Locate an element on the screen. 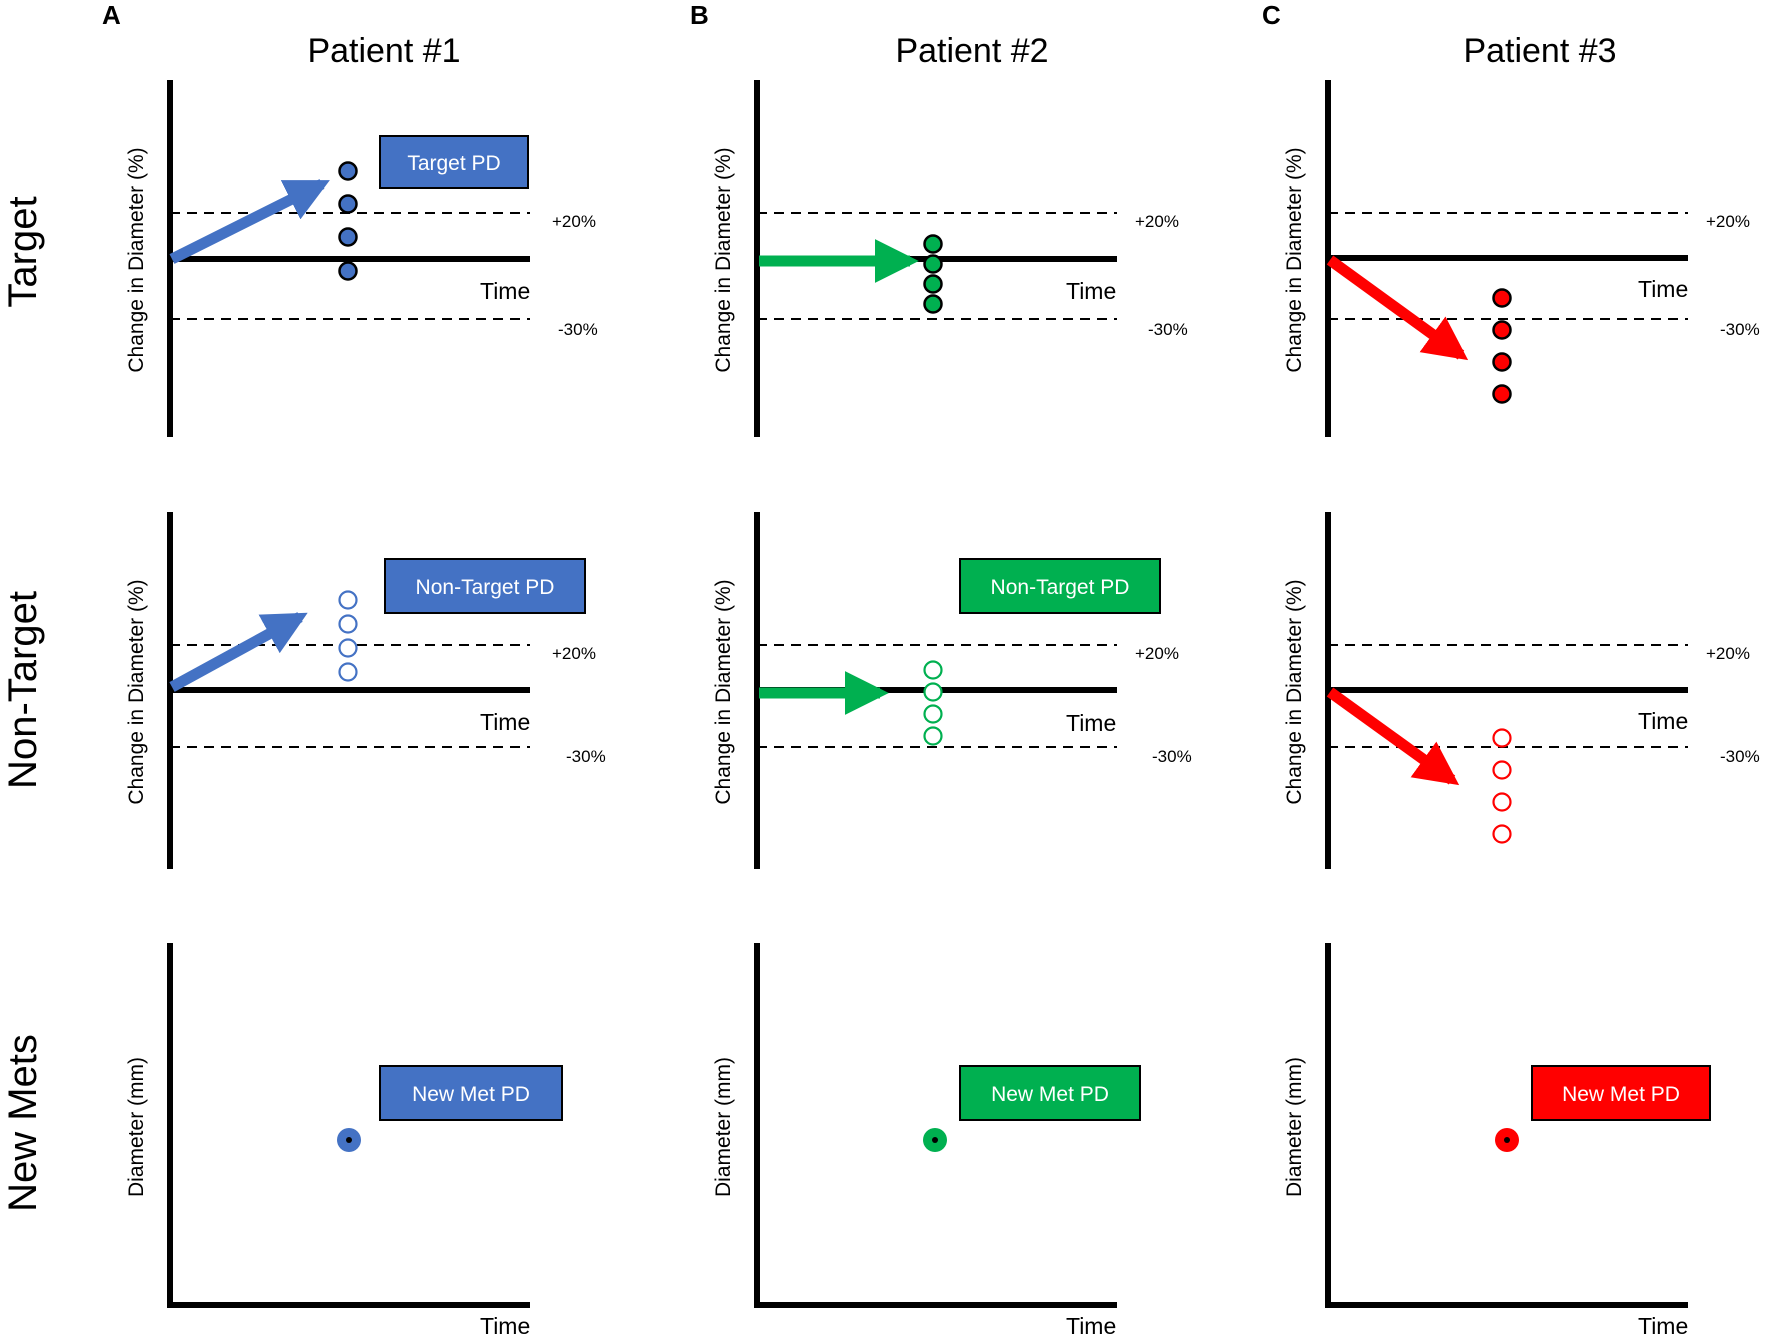 The height and width of the screenshot is (1337, 1772). panel-letter-c: C is located at coordinates (1271, 15).